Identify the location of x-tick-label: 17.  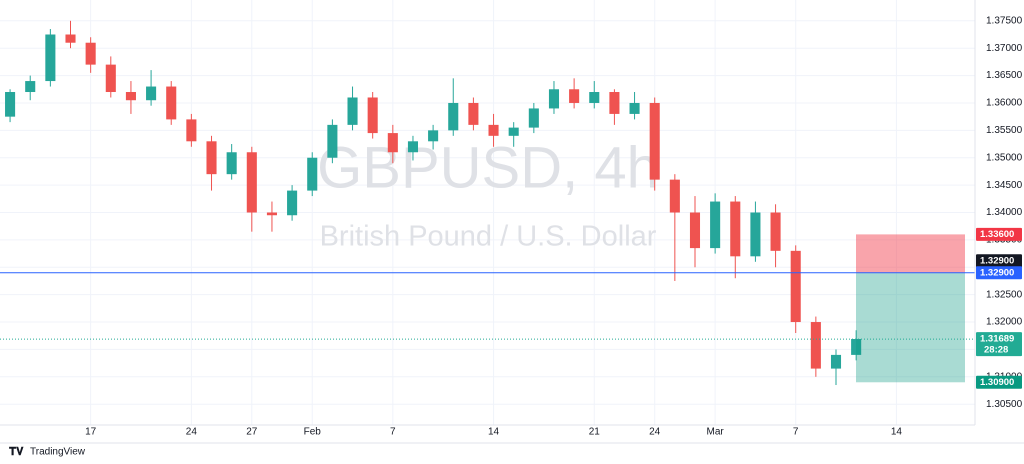
(91, 432).